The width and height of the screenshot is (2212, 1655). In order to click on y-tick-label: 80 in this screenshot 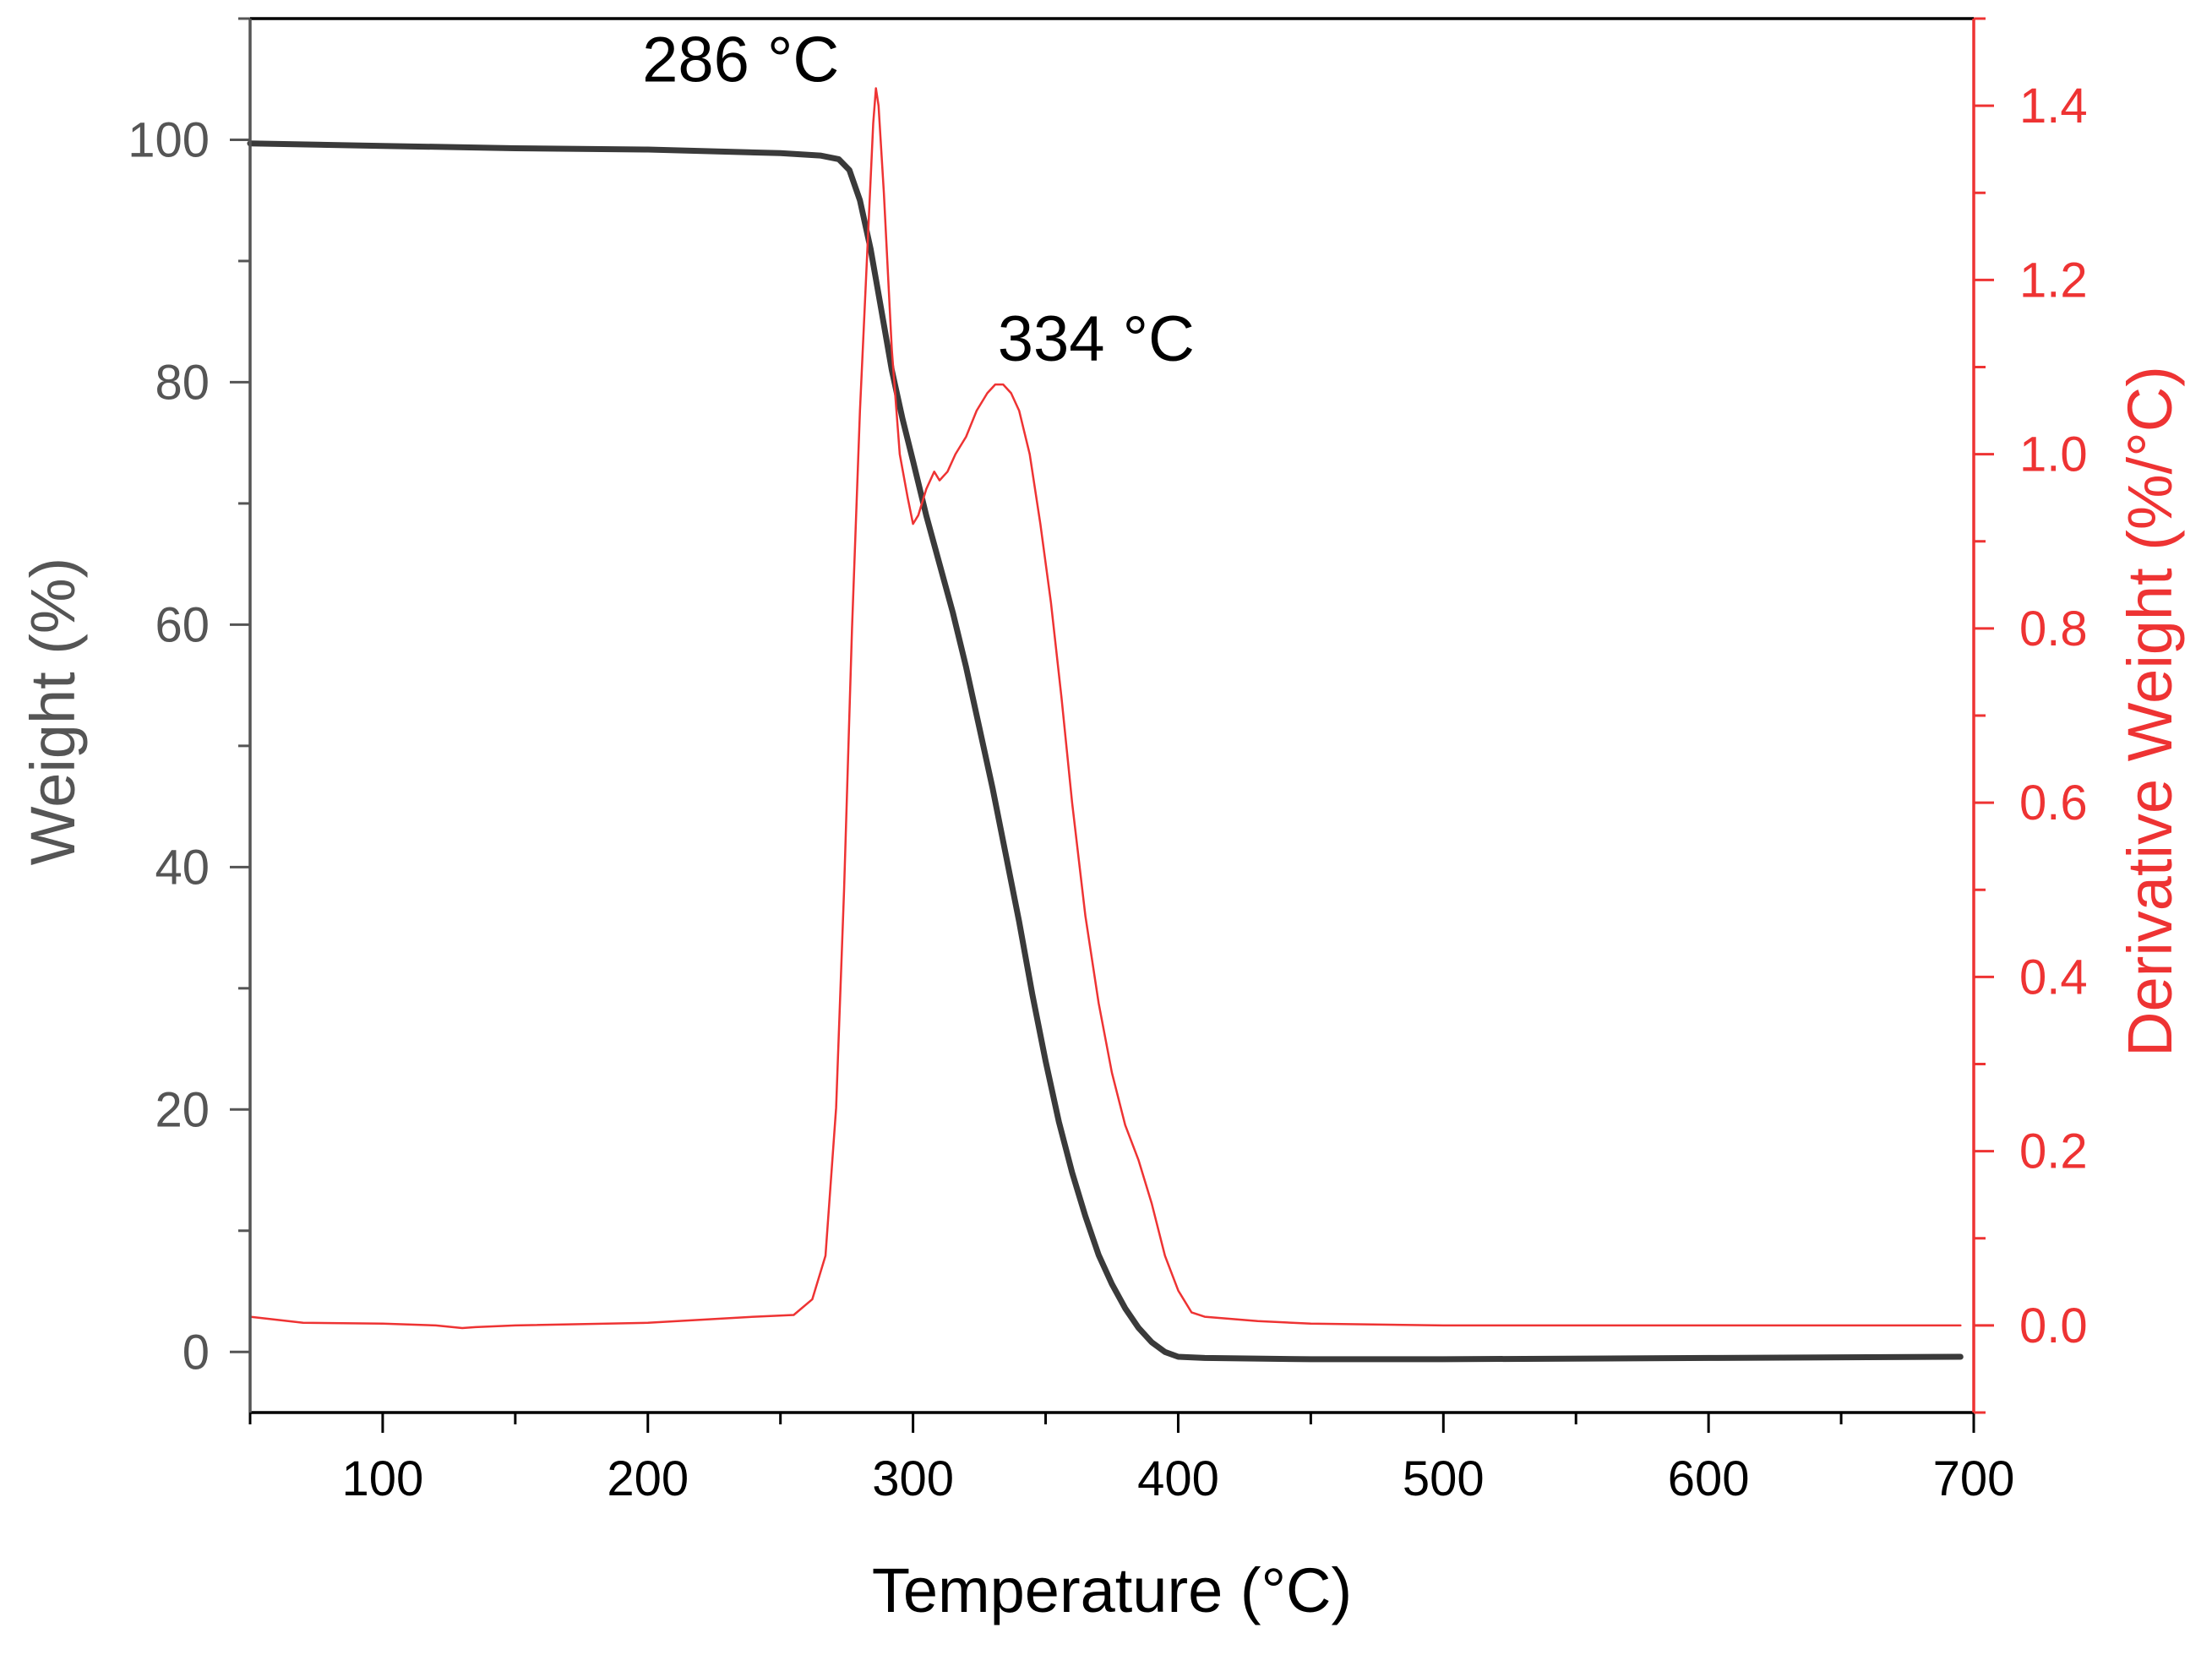, I will do `click(183, 382)`.